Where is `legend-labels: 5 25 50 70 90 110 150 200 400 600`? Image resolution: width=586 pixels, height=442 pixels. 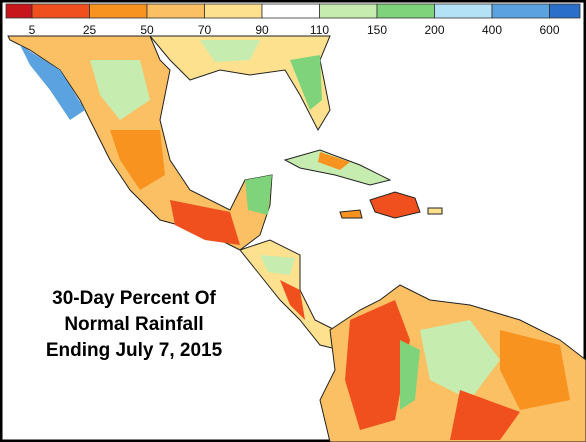
legend-labels: 5 25 50 70 90 110 150 200 400 600 is located at coordinates (294, 30).